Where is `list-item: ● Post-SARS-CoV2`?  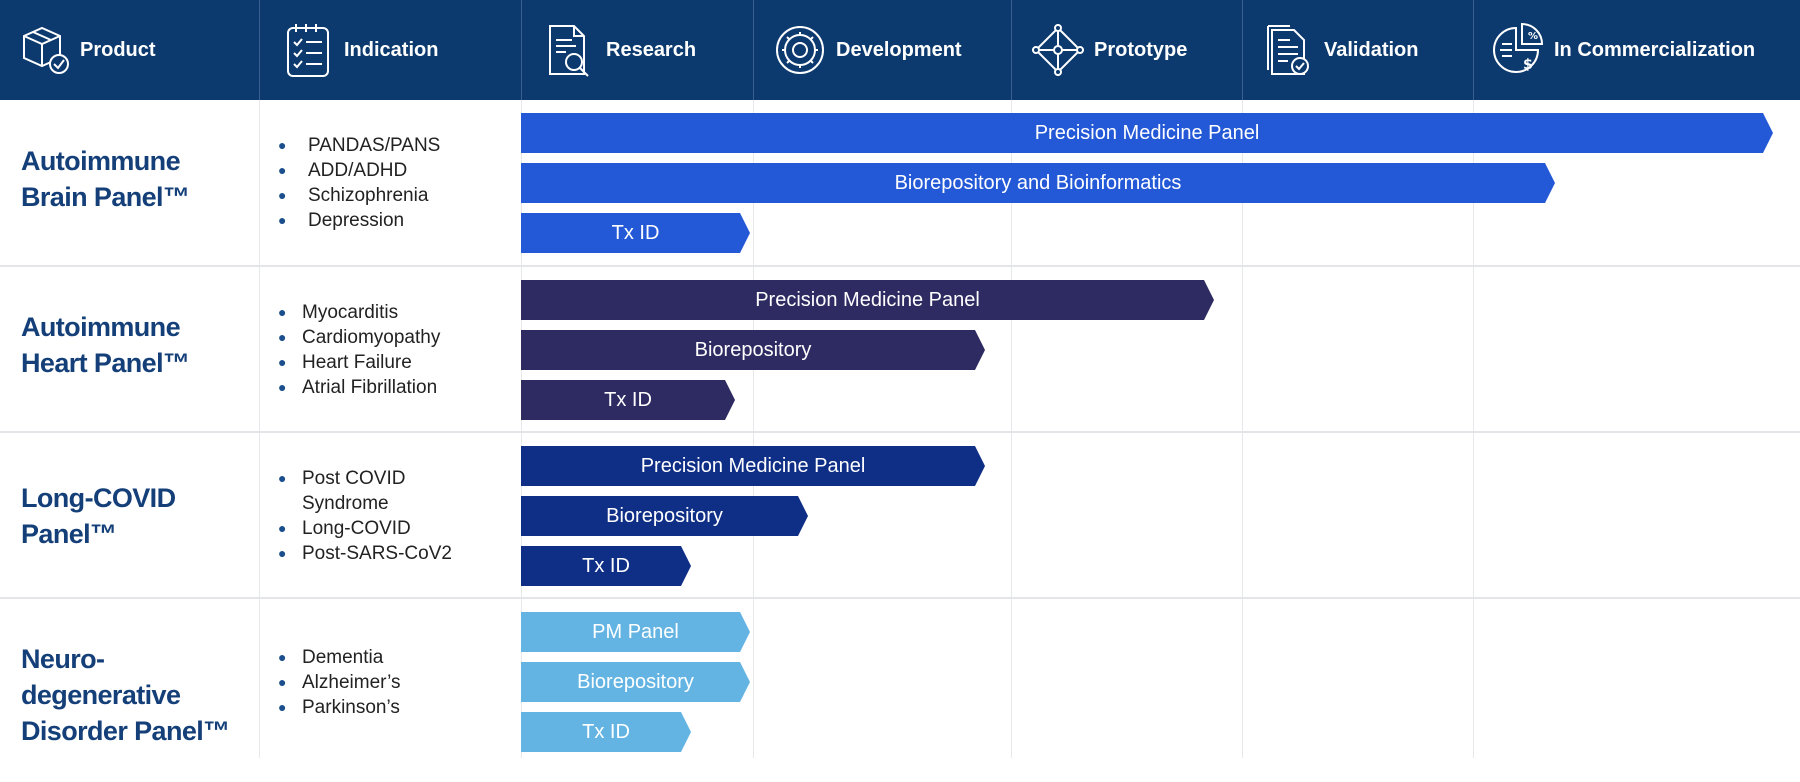 list-item: ● Post-SARS-CoV2 is located at coordinates (365, 553).